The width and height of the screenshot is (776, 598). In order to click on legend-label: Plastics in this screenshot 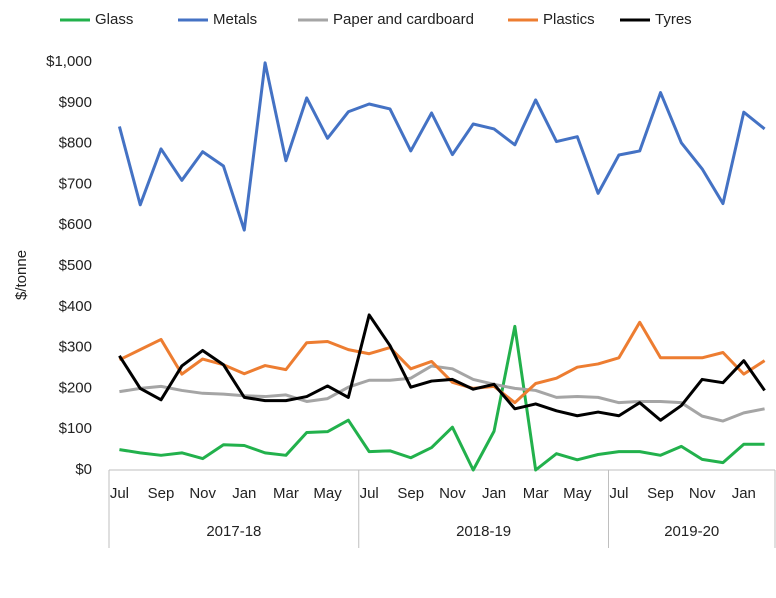, I will do `click(569, 19)`.